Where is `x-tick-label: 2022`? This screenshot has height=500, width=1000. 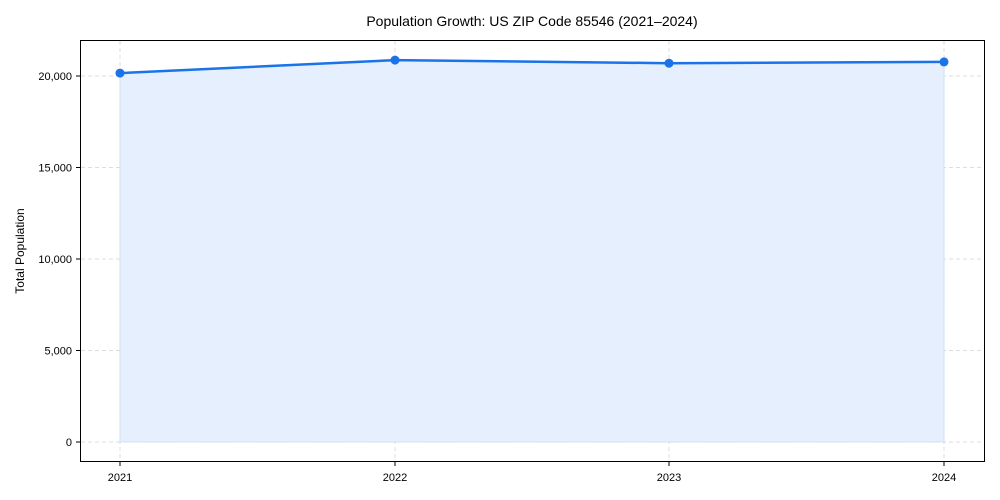 x-tick-label: 2022 is located at coordinates (395, 478).